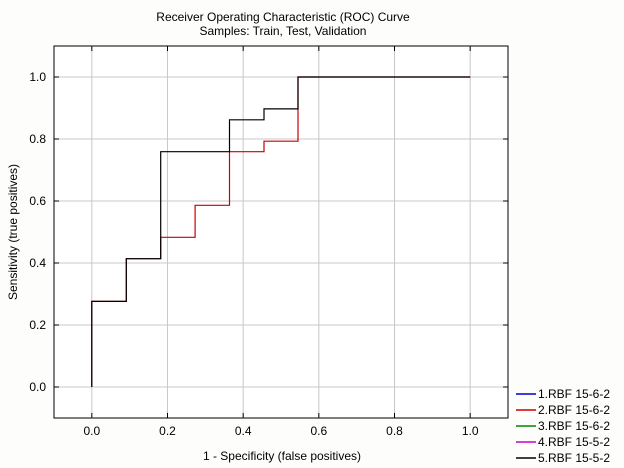 The width and height of the screenshot is (624, 468). I want to click on x-tick-label: 0.0, so click(91, 431).